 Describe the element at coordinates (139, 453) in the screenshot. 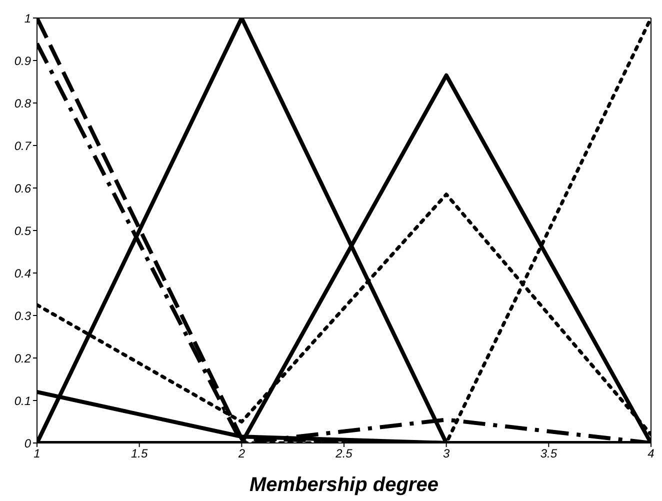

I see `x-tick-label: 1.5` at that location.